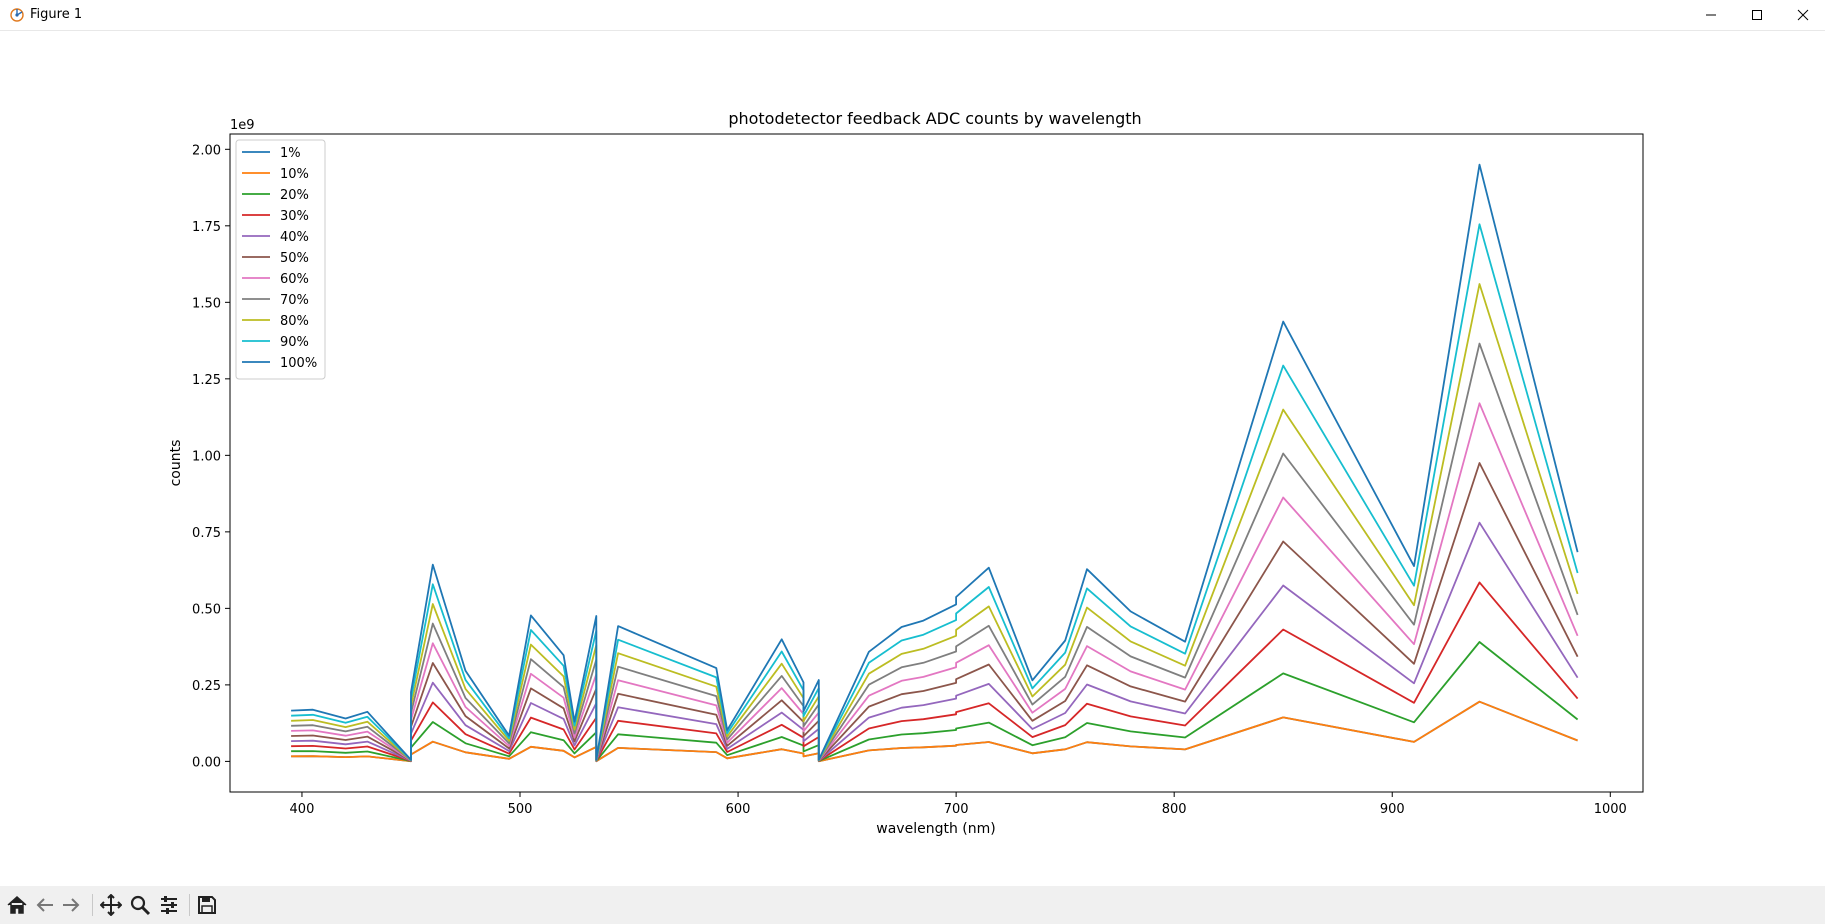 This screenshot has width=1825, height=924. I want to click on y-tick-label: 0.50, so click(206, 609).